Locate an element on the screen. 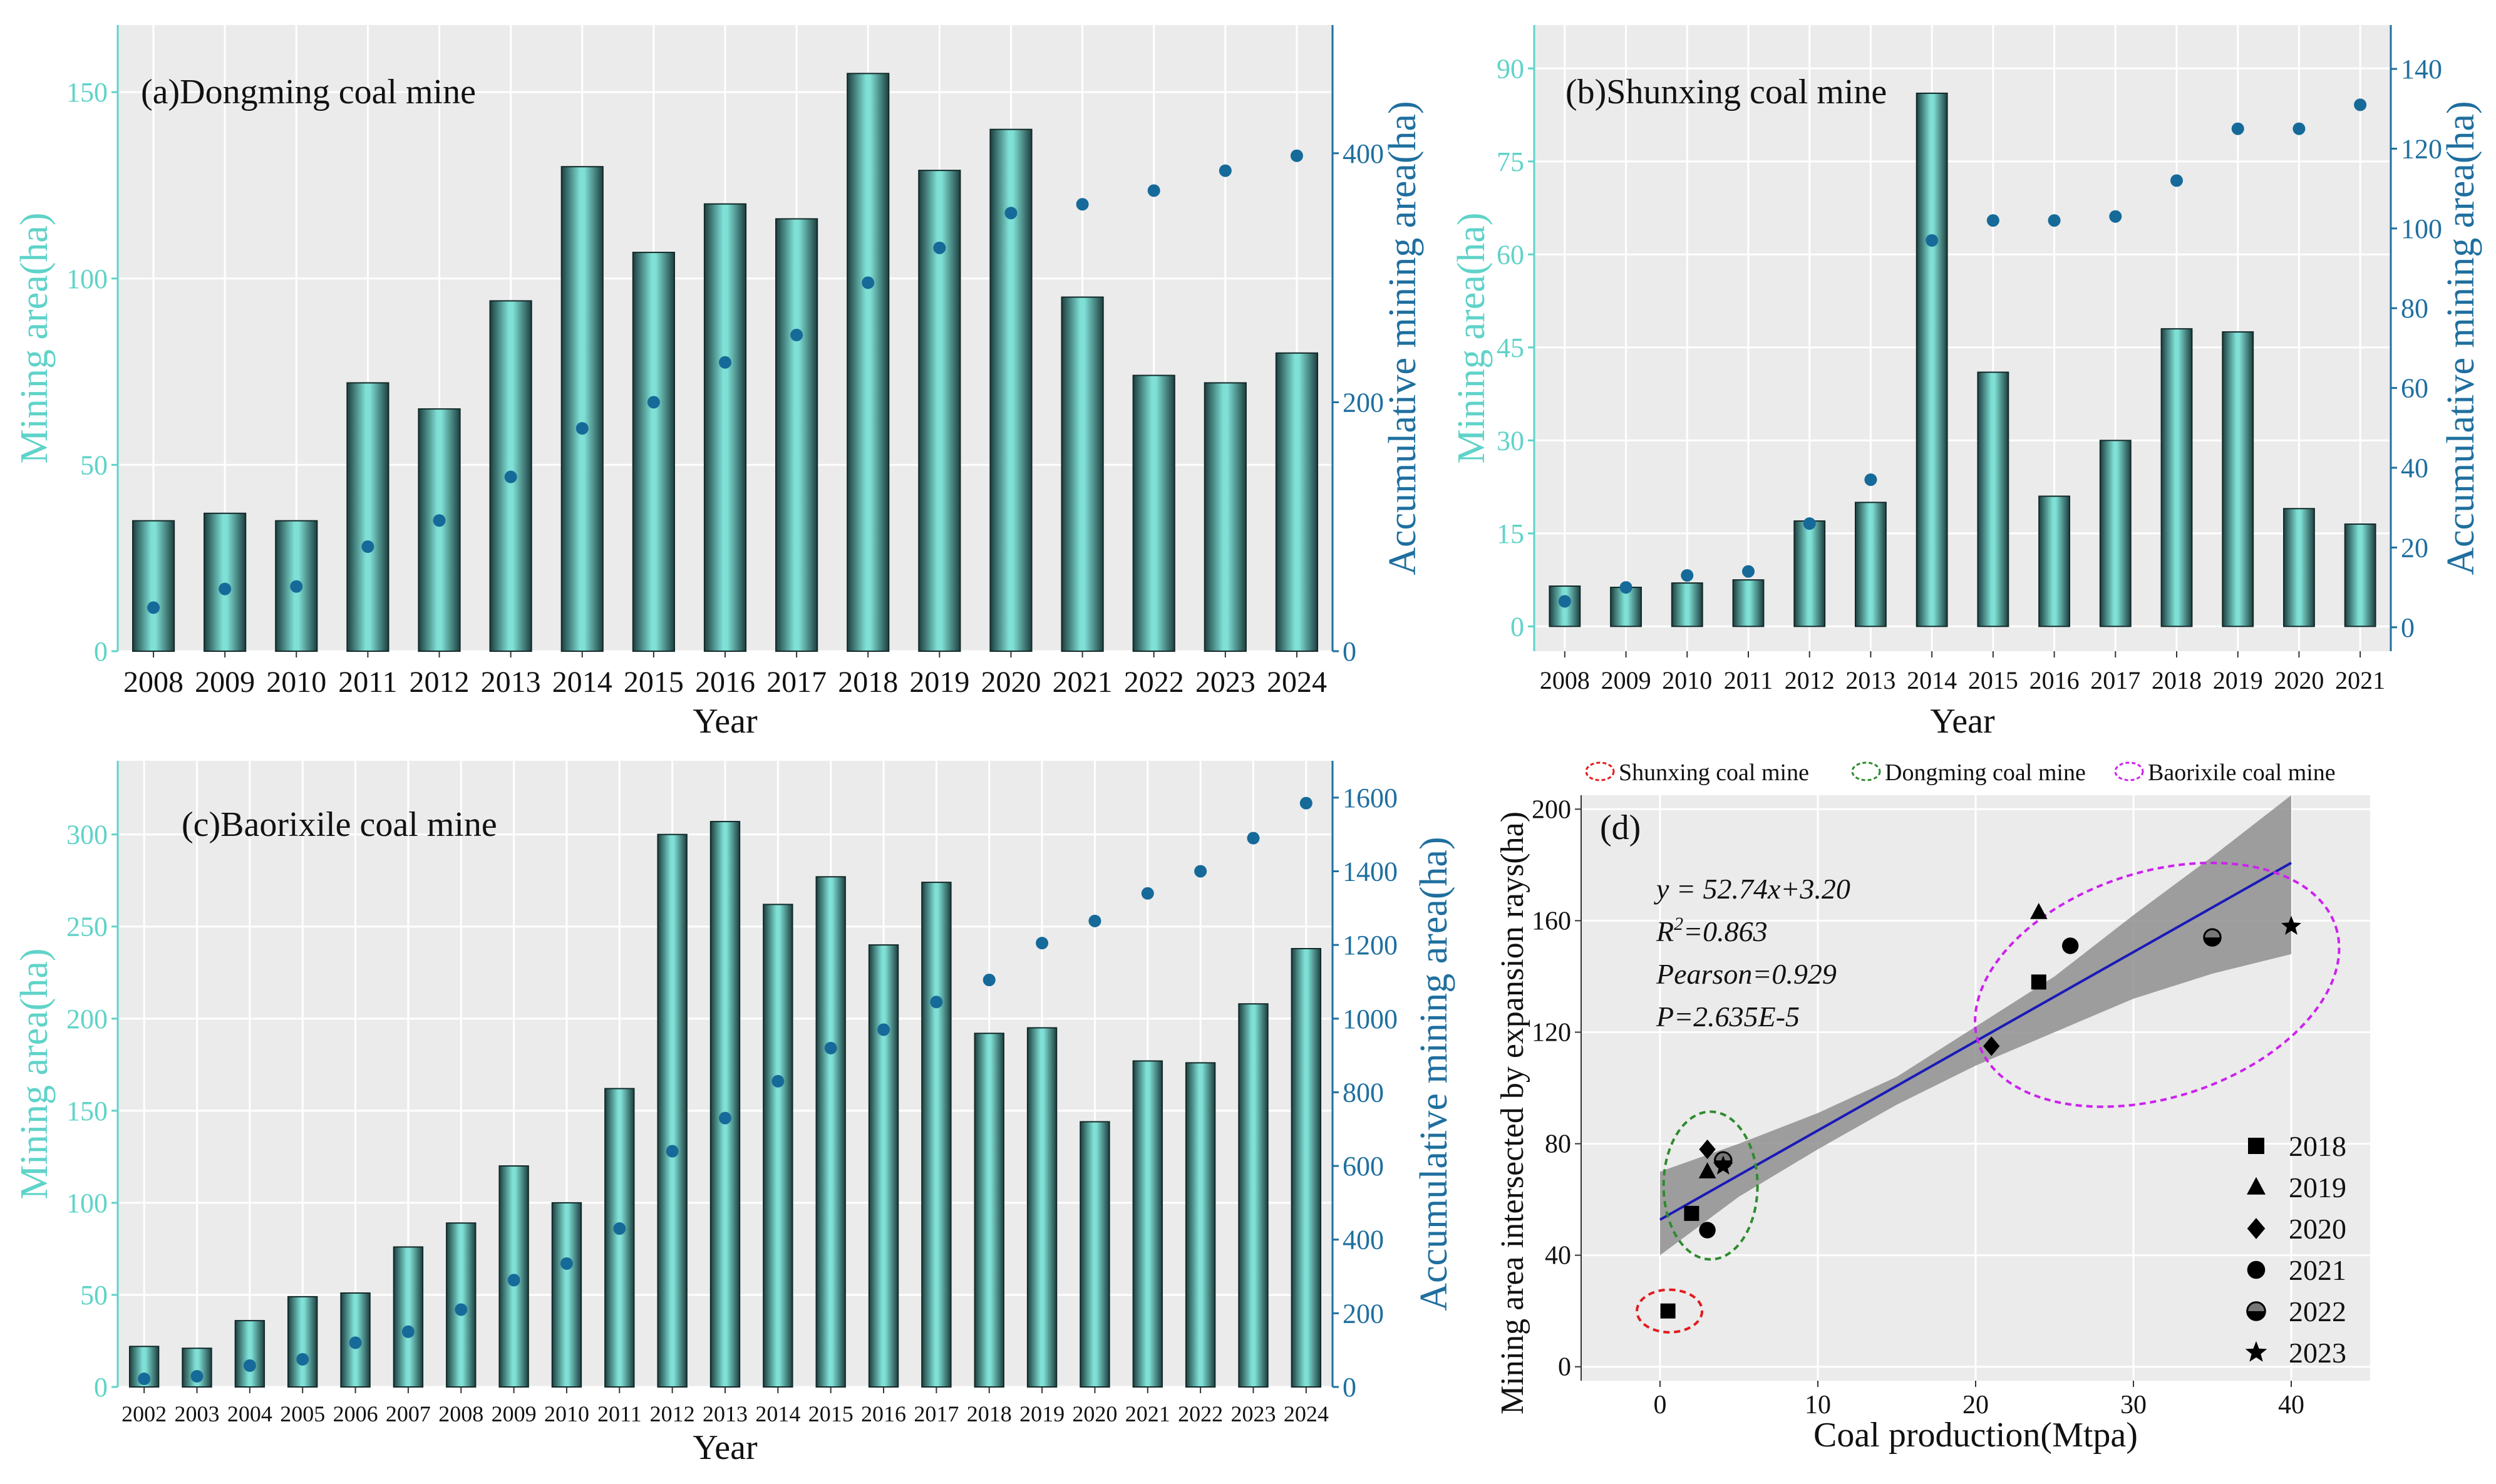 The height and width of the screenshot is (1484, 2496). right-tick-label: 60 is located at coordinates (2414, 388).